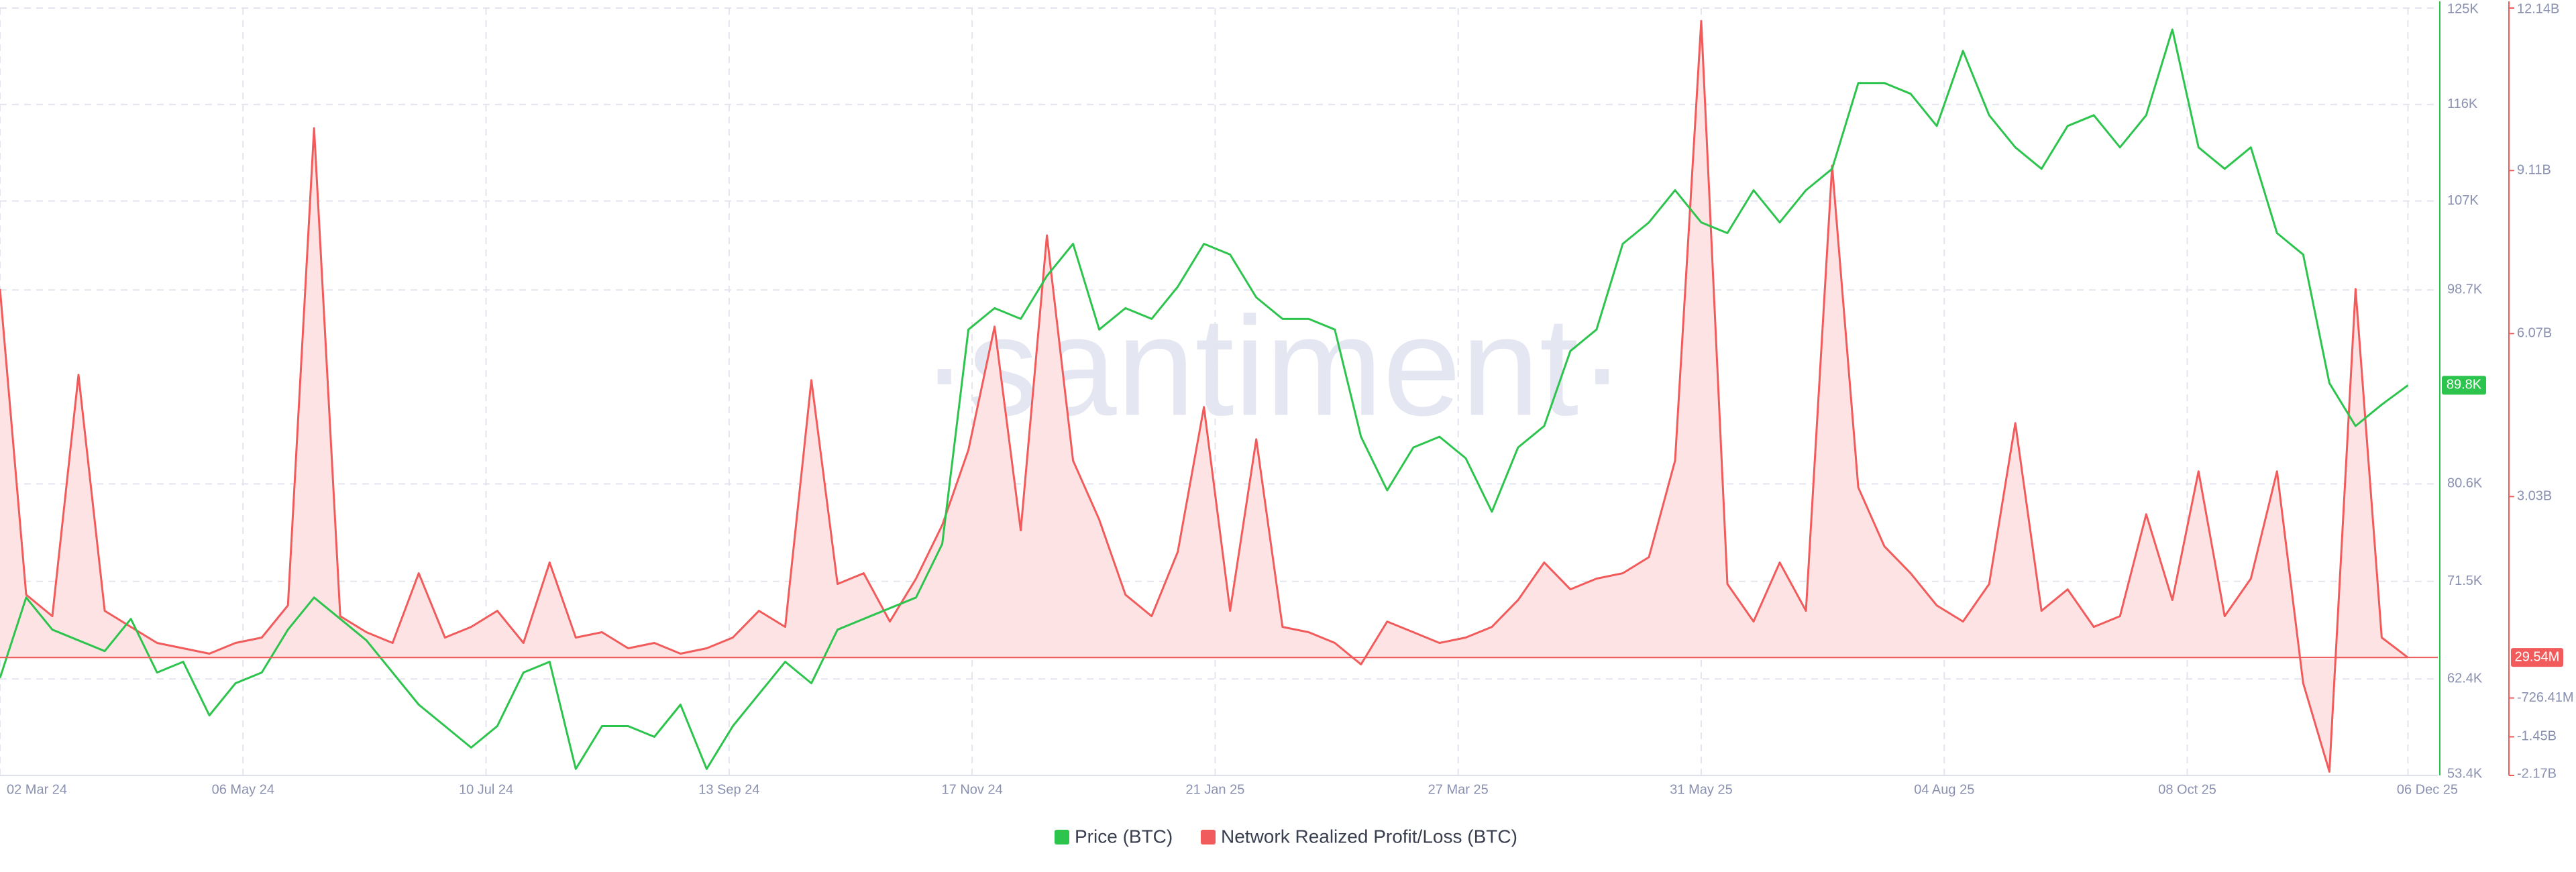 The height and width of the screenshot is (872, 2576). What do you see at coordinates (1369, 836) in the screenshot?
I see `legend-label: Network Realized Profit/Loss (BTC)` at bounding box center [1369, 836].